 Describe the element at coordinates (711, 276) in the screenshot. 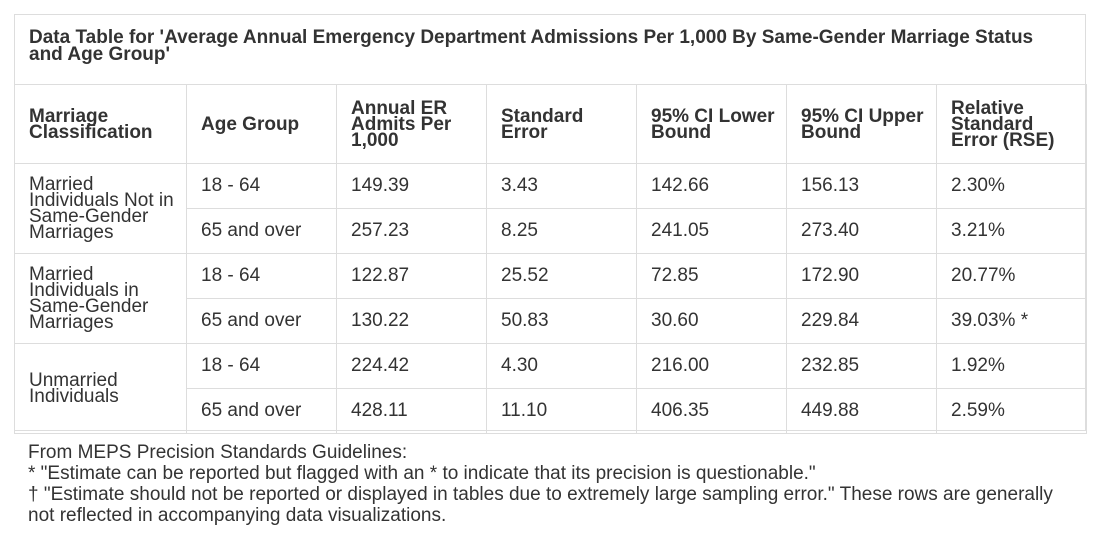

I see `ci-lower-cell: 72.85` at that location.